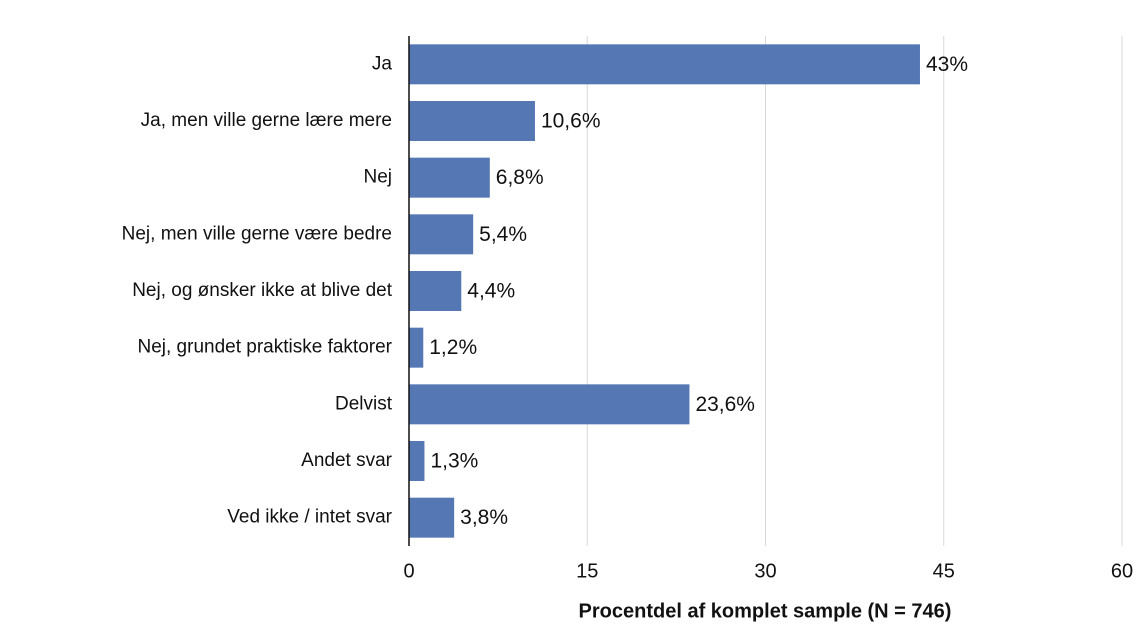 The height and width of the screenshot is (632, 1137). Describe the element at coordinates (453, 347) in the screenshot. I see `value-label: 1,2%` at that location.